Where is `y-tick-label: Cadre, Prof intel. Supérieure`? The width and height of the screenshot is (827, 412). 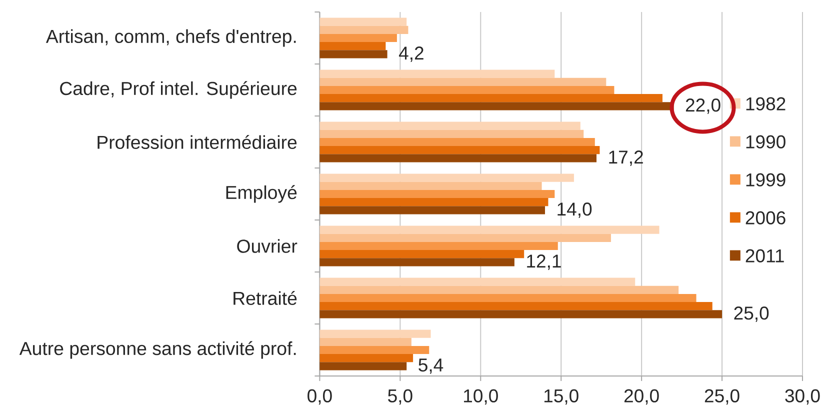 y-tick-label: Cadre, Prof intel. Supérieure is located at coordinates (178, 90).